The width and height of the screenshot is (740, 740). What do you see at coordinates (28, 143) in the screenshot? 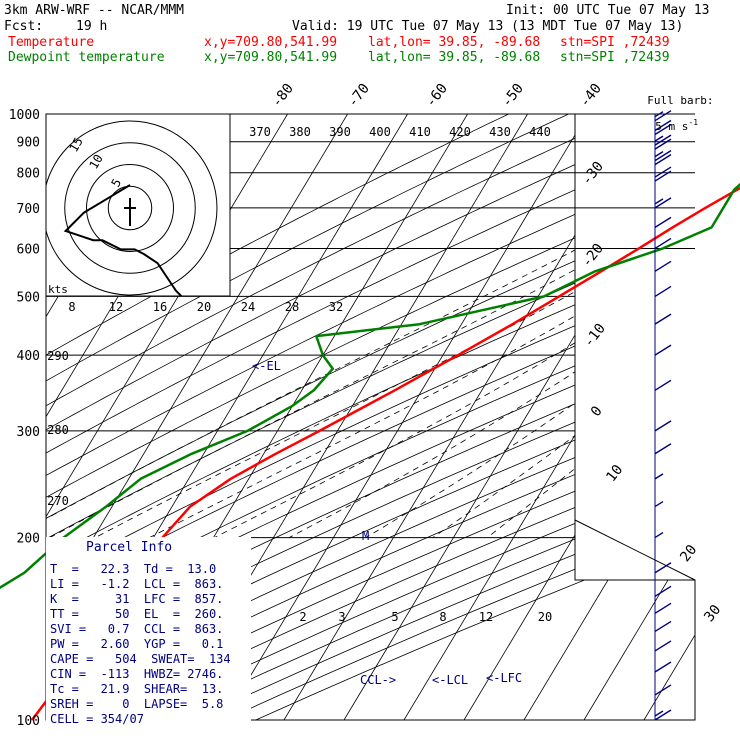
I see `pressure-label: 900` at bounding box center [28, 143].